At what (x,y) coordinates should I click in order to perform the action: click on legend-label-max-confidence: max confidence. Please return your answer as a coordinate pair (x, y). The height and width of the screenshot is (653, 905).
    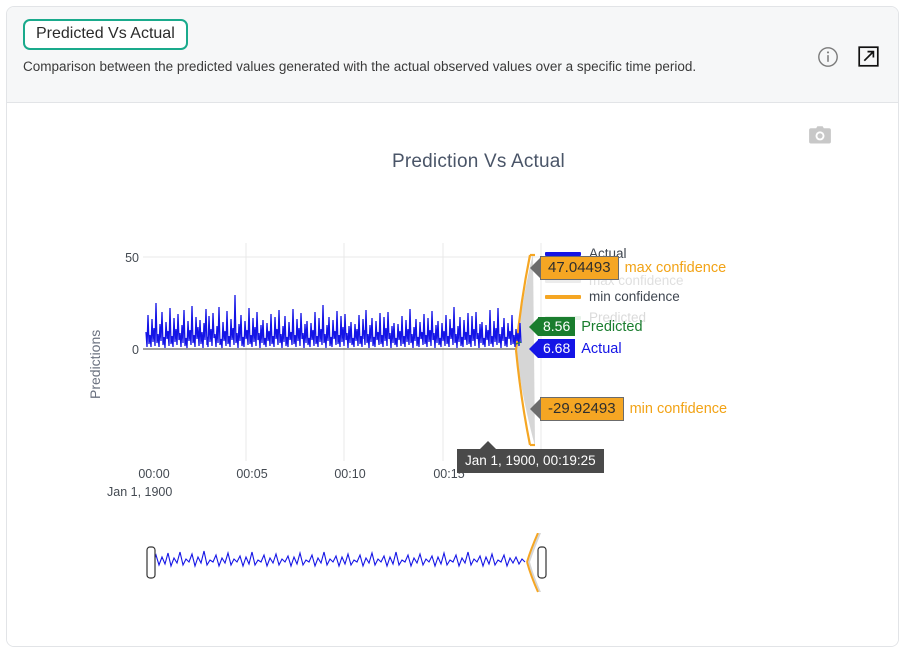
    Looking at the image, I should click on (636, 280).